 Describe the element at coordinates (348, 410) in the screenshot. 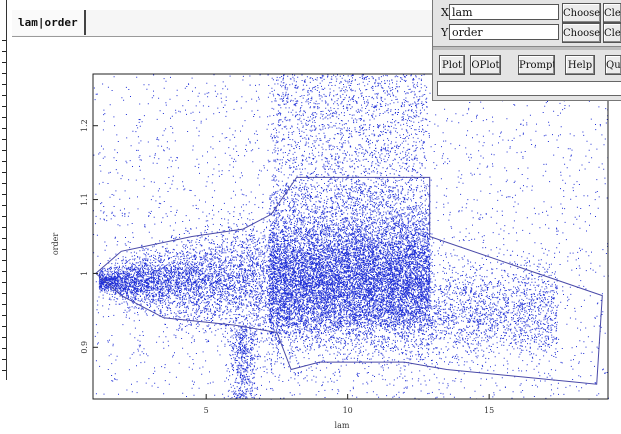

I see `x-tick-label: 10` at that location.